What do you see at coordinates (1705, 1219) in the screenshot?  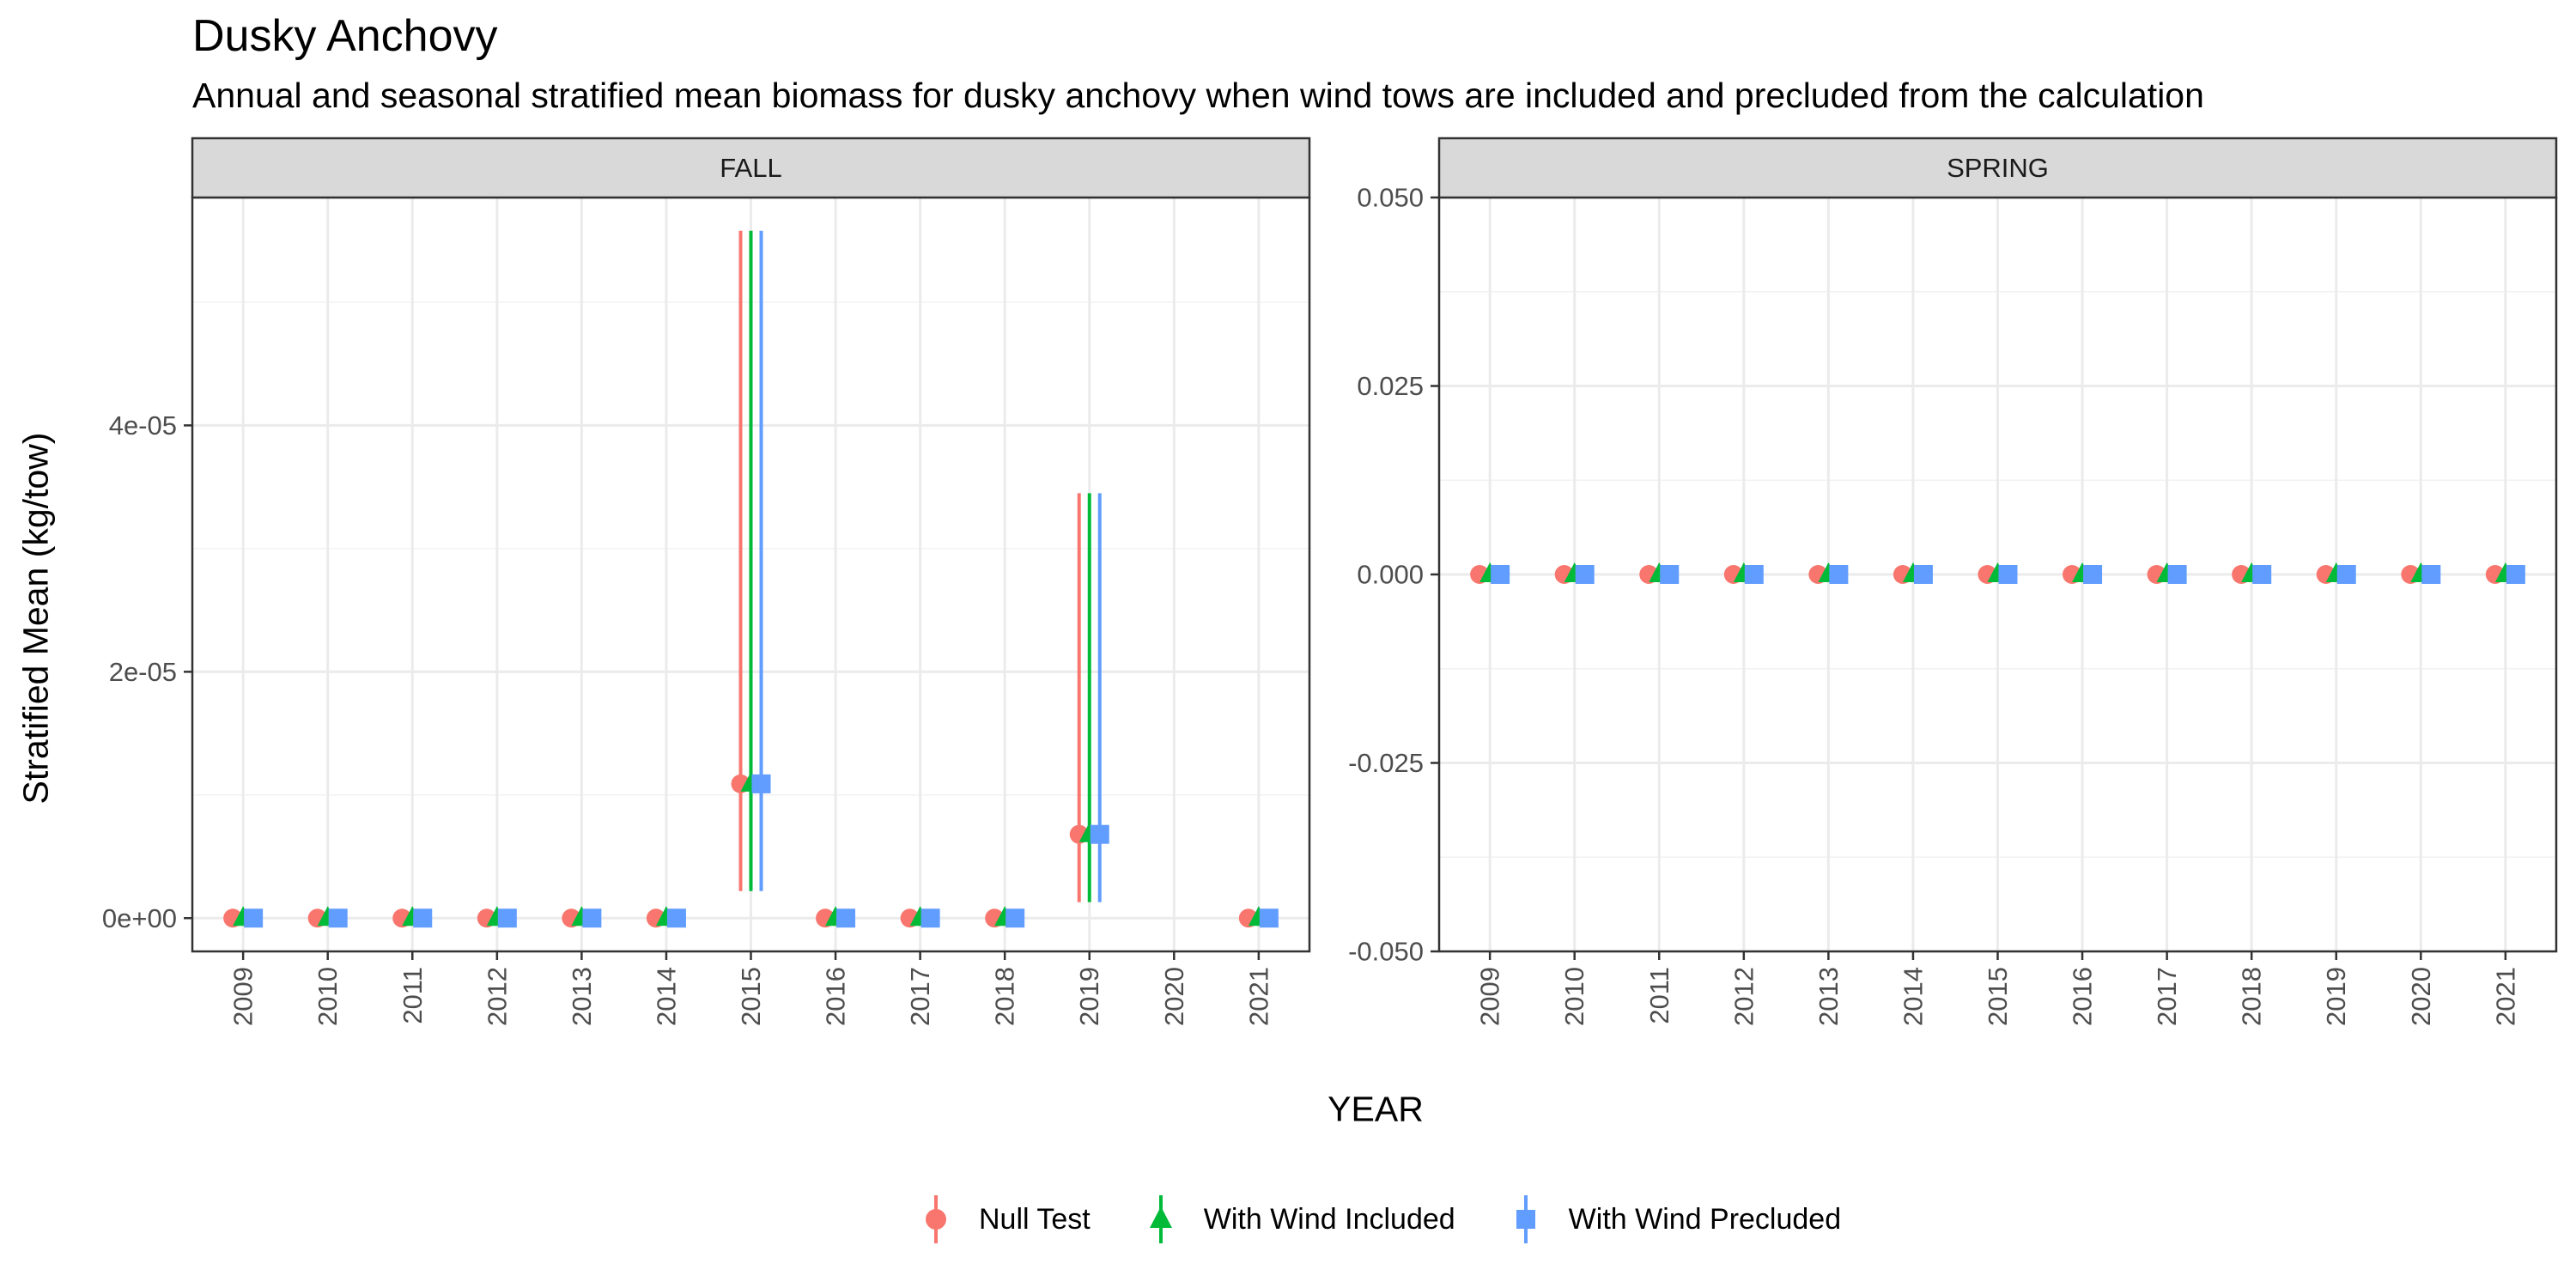 I see `legend-label-with-wind-precluded: With Wind Precluded` at bounding box center [1705, 1219].